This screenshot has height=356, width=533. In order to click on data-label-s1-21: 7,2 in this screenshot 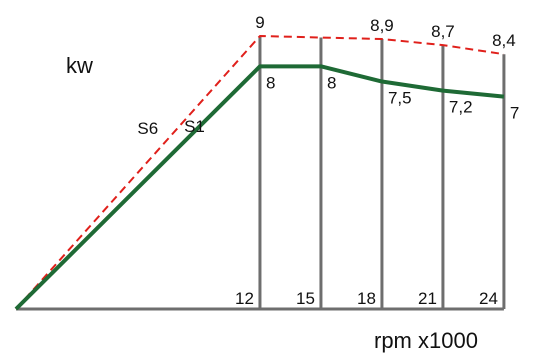, I will do `click(461, 107)`.